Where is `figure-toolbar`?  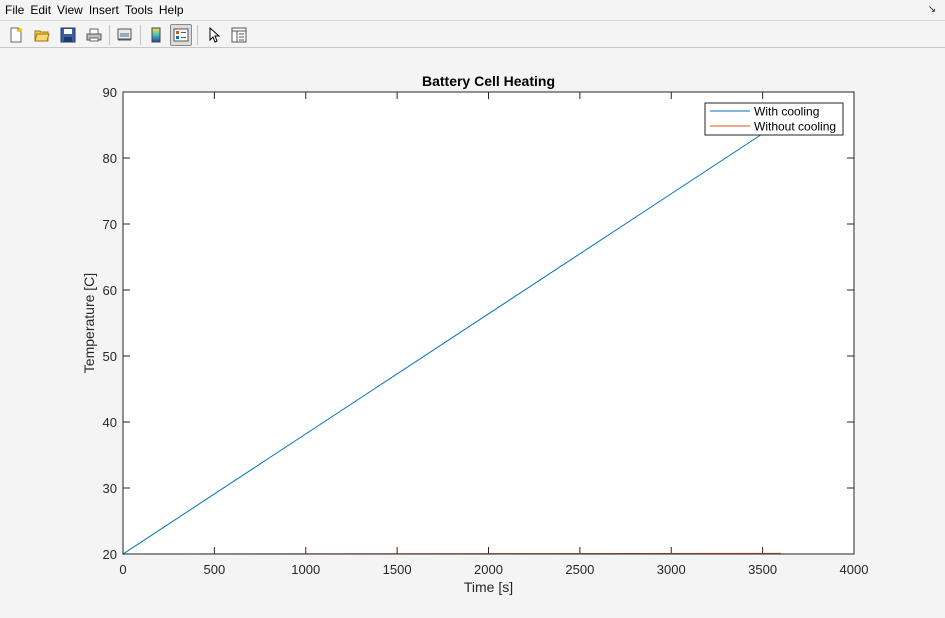
figure-toolbar is located at coordinates (472, 34).